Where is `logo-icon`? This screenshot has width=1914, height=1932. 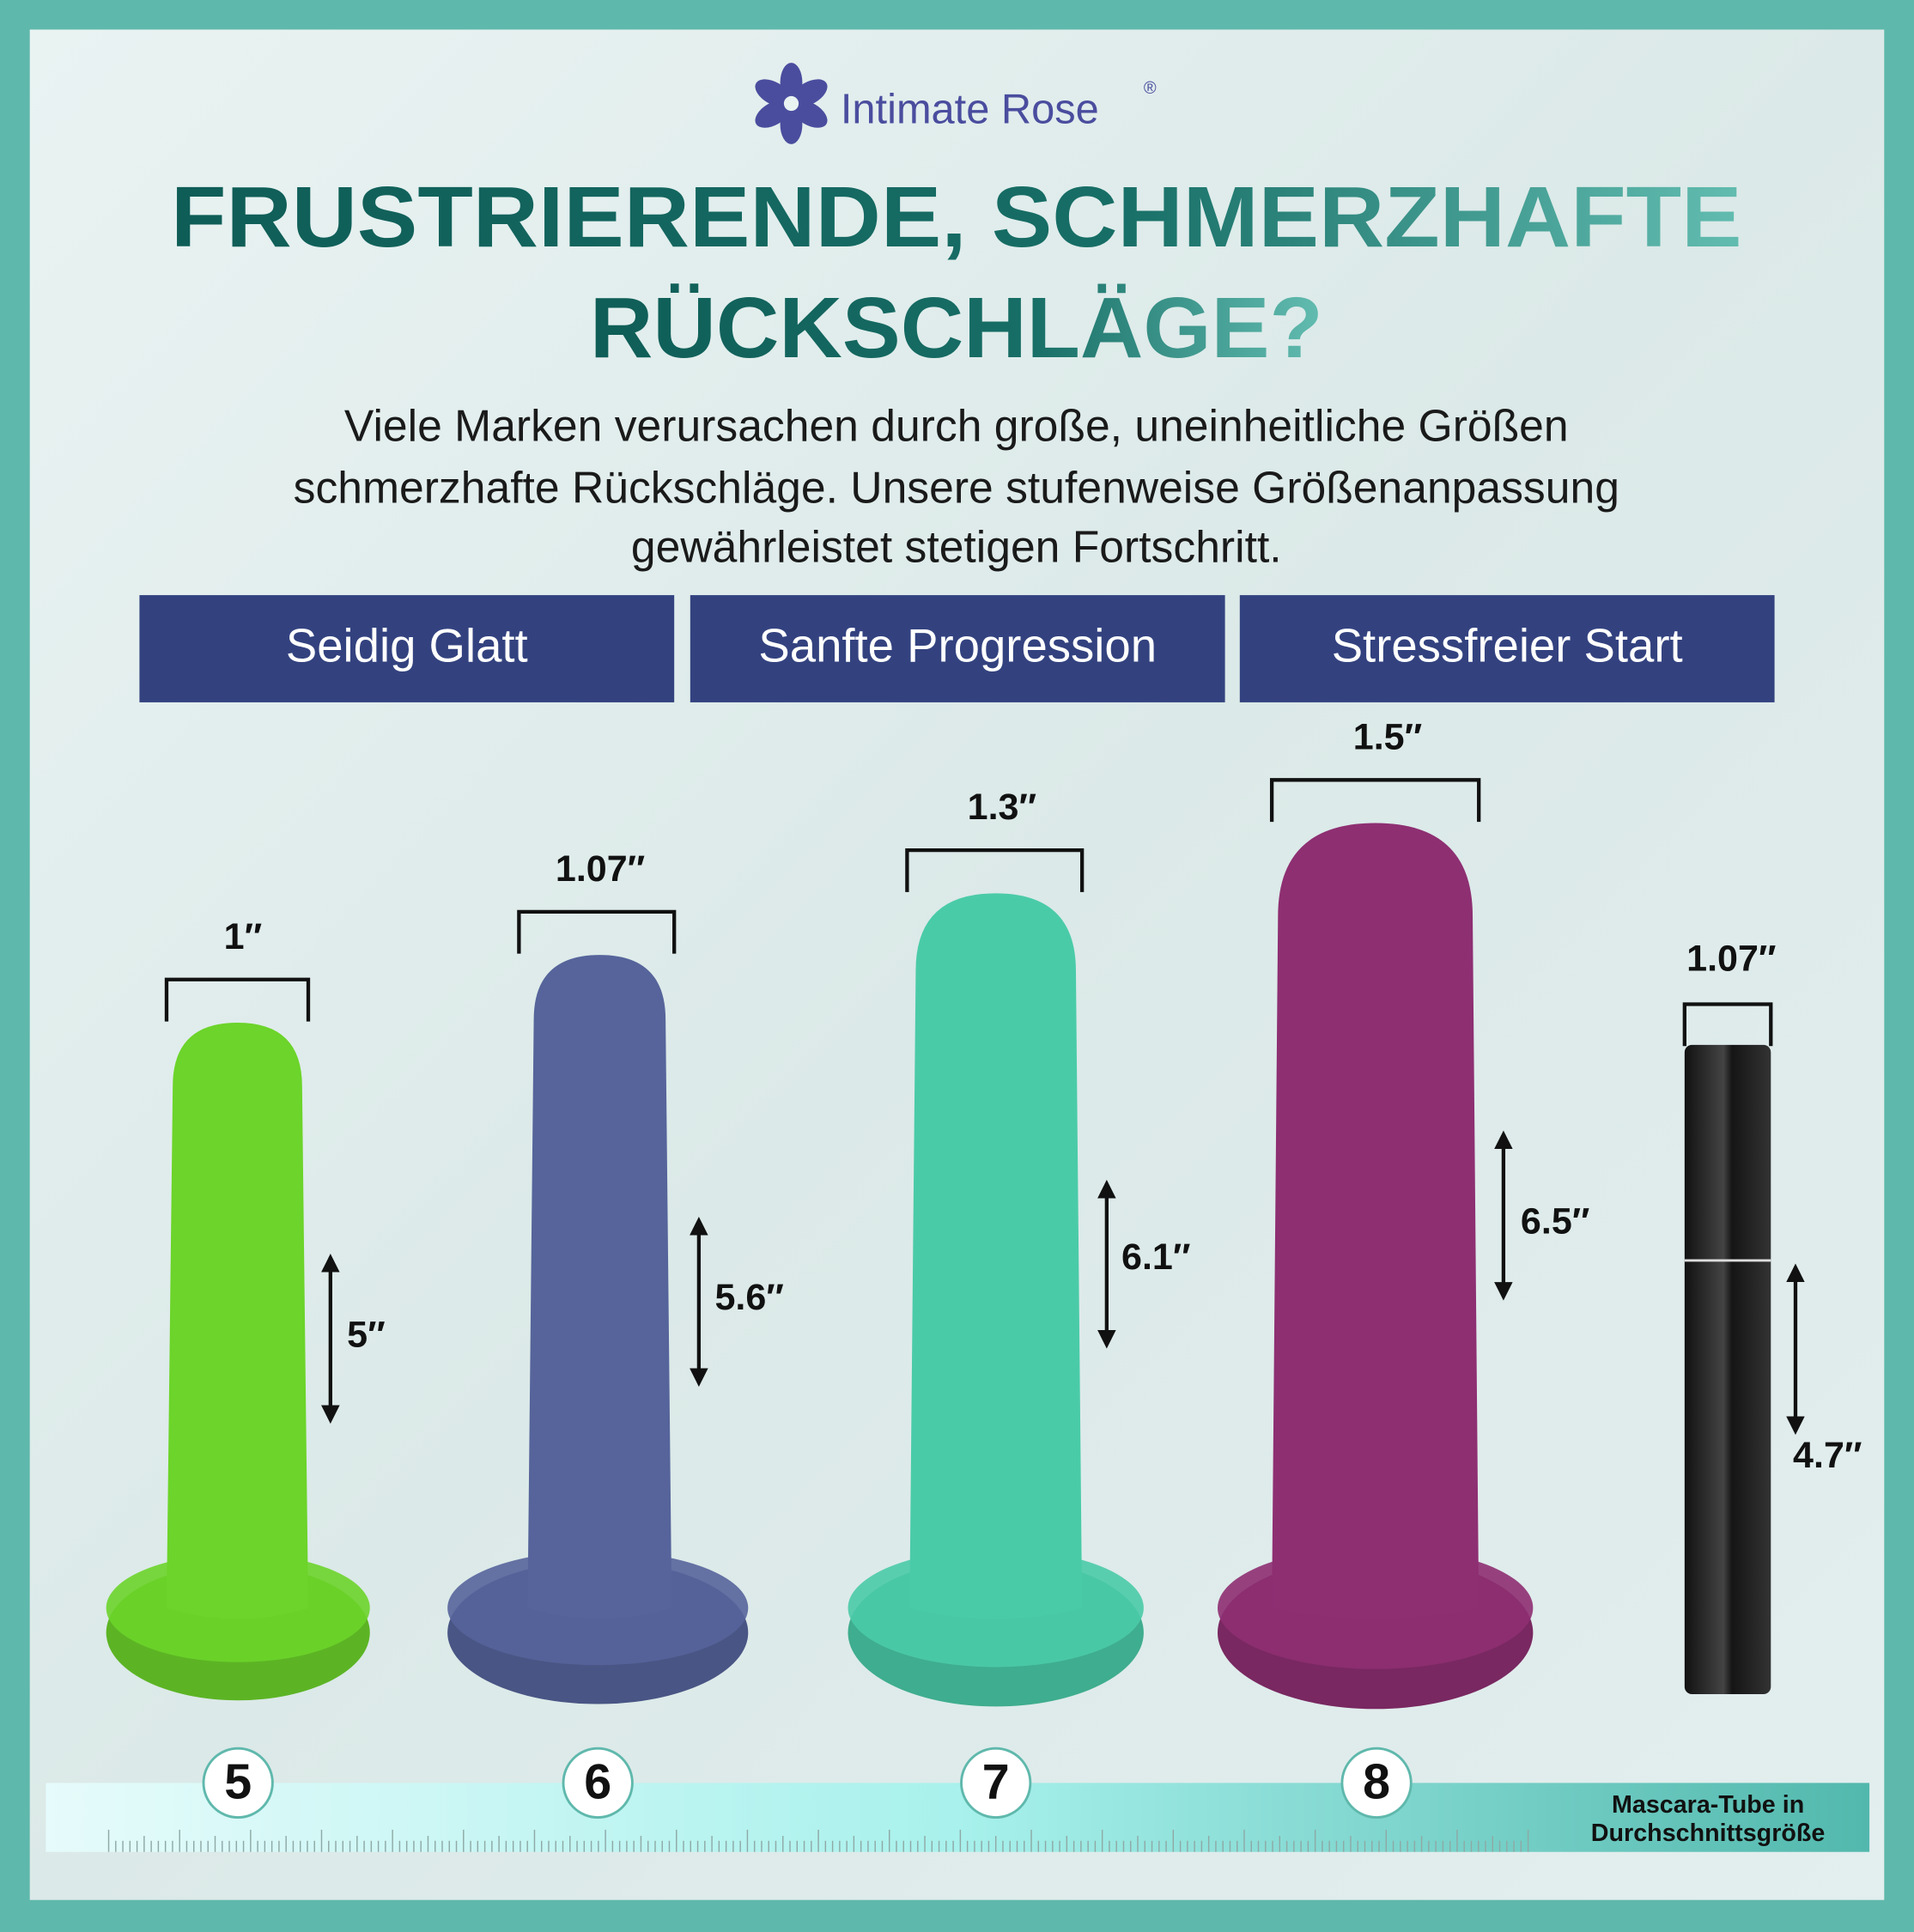
logo-icon is located at coordinates (791, 104).